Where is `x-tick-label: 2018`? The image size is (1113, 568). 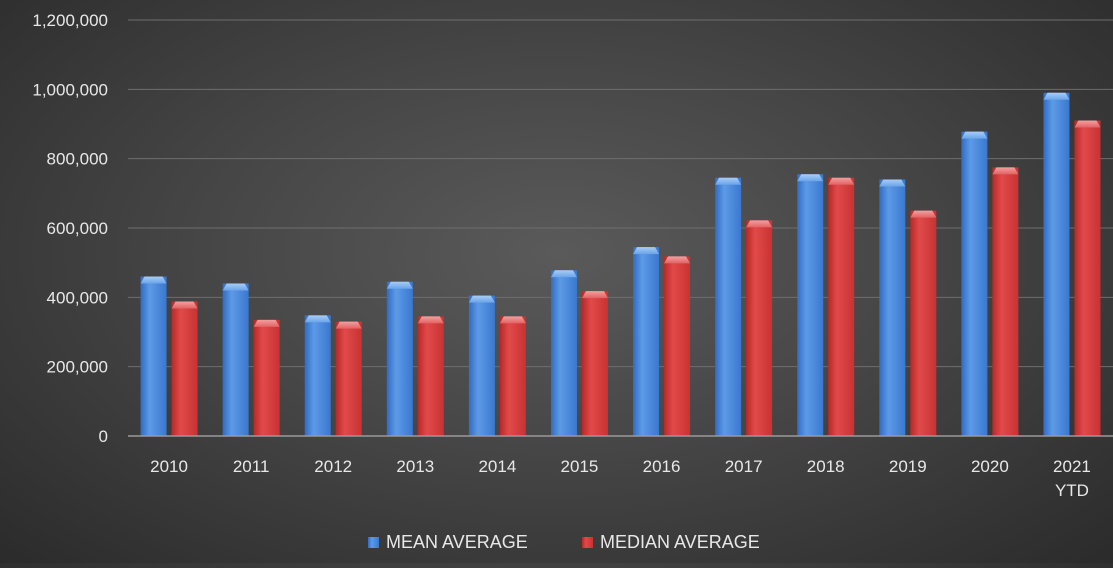
x-tick-label: 2018 is located at coordinates (826, 466).